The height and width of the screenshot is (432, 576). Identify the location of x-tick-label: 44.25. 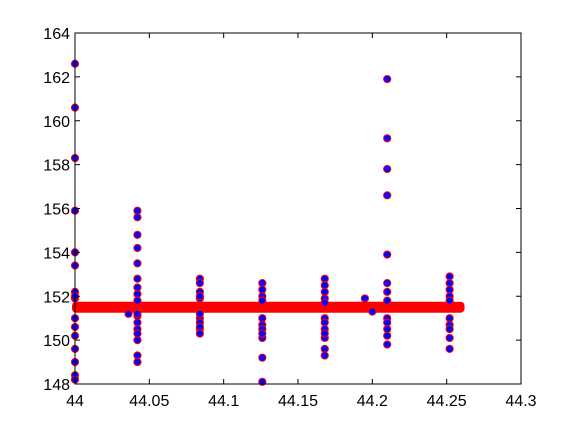
(447, 401).